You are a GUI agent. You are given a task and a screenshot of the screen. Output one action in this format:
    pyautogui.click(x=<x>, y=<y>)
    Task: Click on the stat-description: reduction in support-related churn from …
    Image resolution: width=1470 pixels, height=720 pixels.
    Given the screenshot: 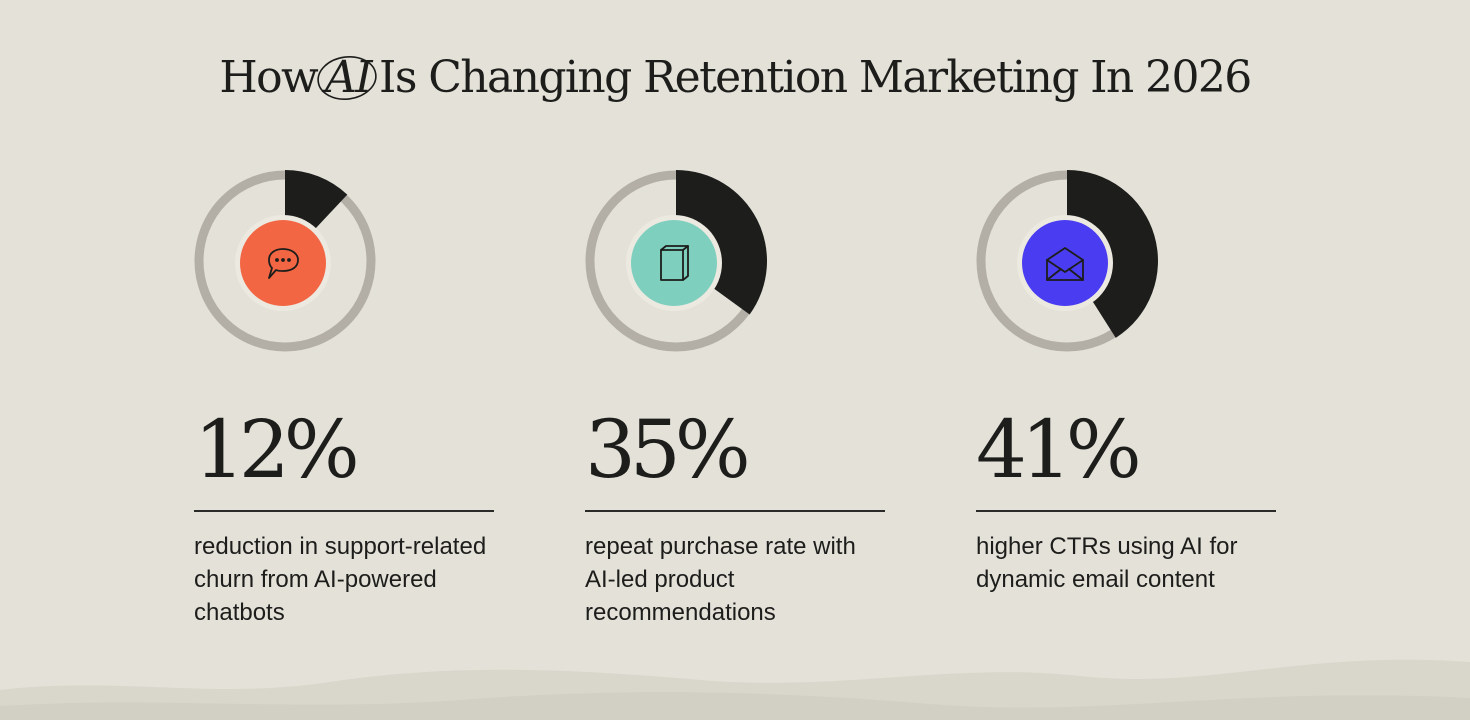 What is the action you would take?
    pyautogui.click(x=340, y=579)
    